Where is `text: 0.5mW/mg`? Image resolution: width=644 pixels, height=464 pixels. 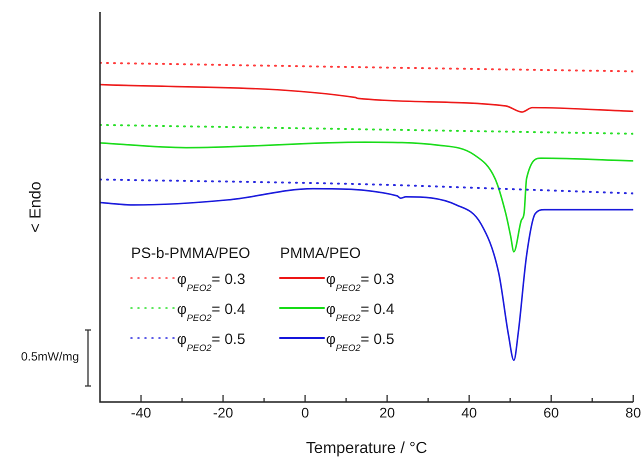
text: 0.5mW/mg is located at coordinates (49, 356).